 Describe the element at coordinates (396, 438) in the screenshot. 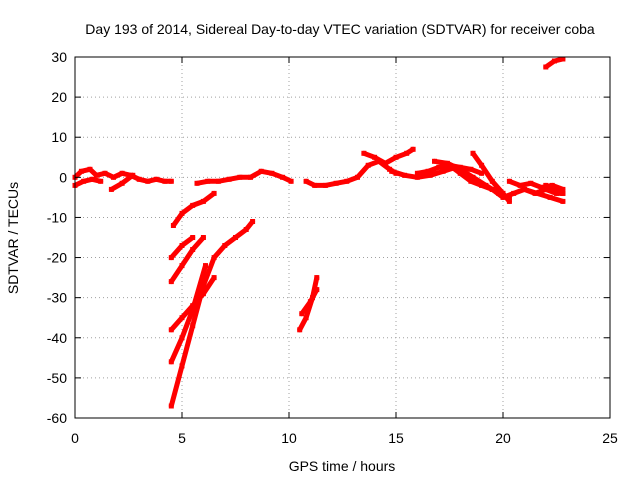

I see `x-tick-label: 15` at that location.